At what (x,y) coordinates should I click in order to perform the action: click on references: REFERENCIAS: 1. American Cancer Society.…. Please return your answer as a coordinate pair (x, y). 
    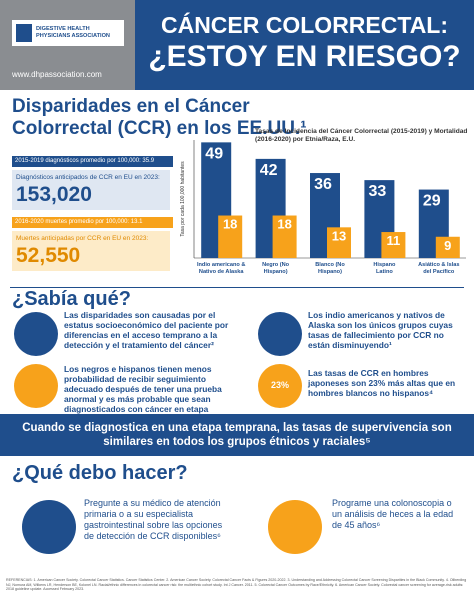
    Looking at the image, I should click on (236, 585).